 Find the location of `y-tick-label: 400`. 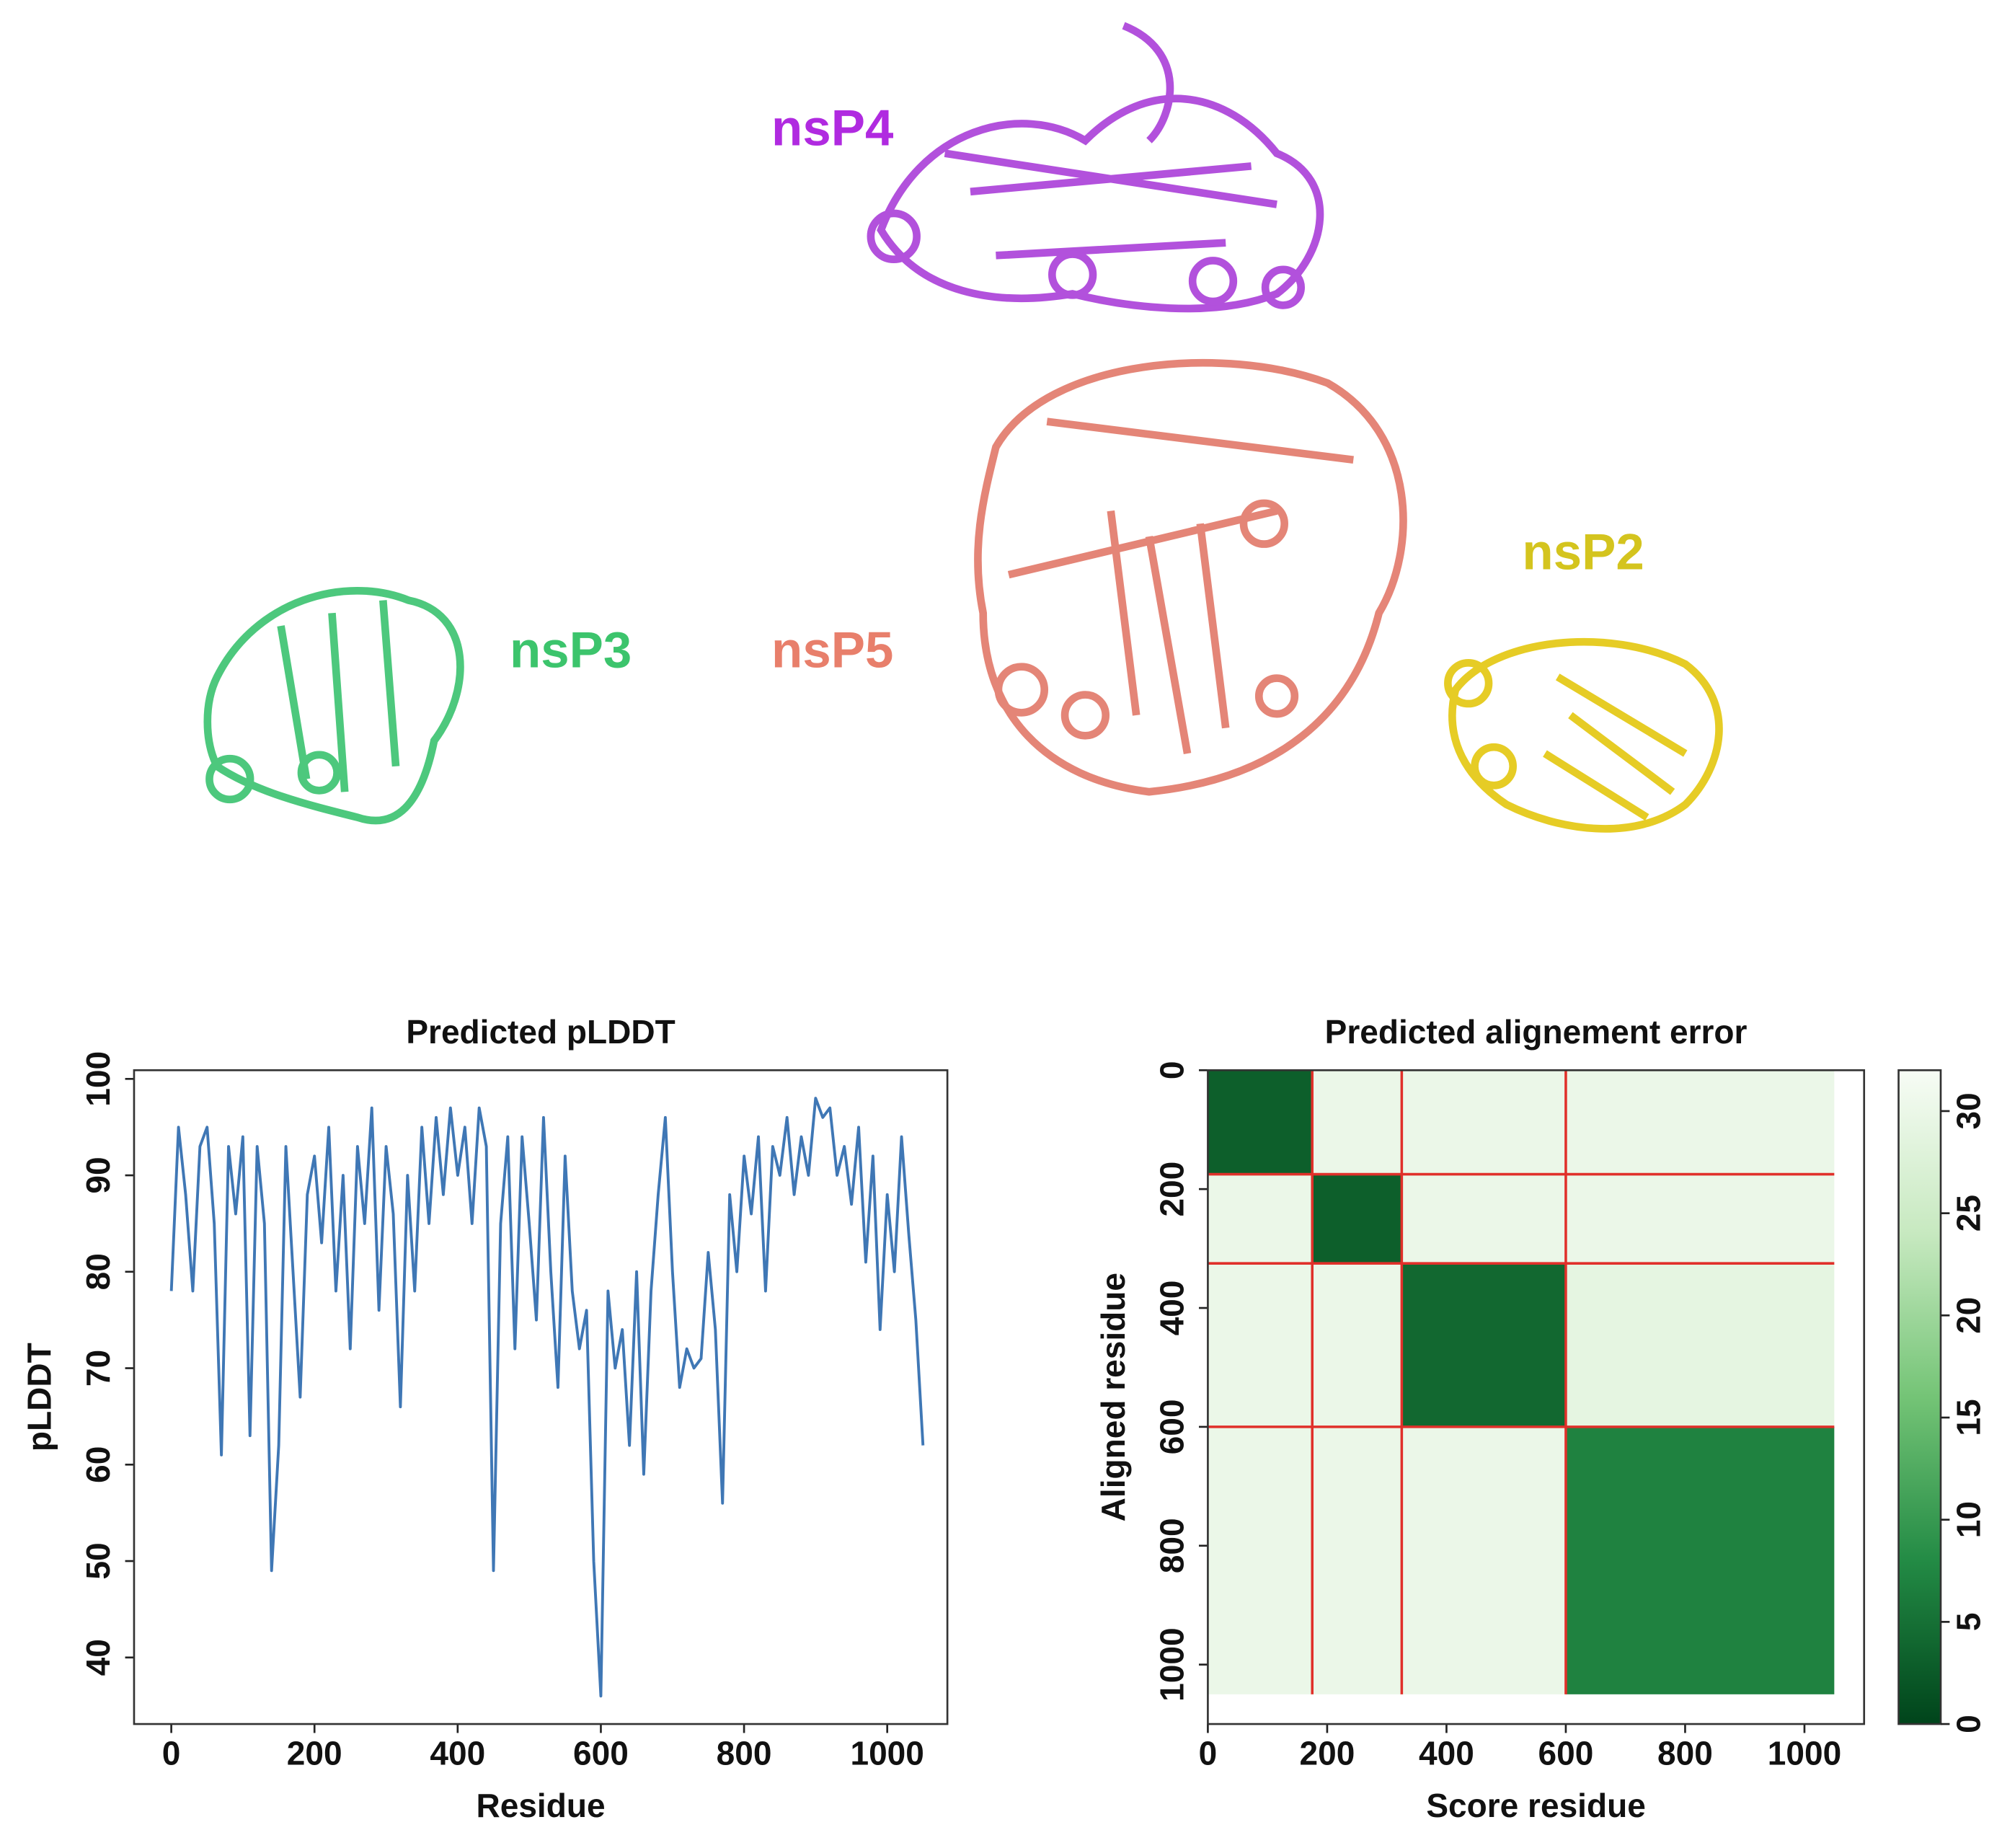

y-tick-label: 400 is located at coordinates (1172, 1308).